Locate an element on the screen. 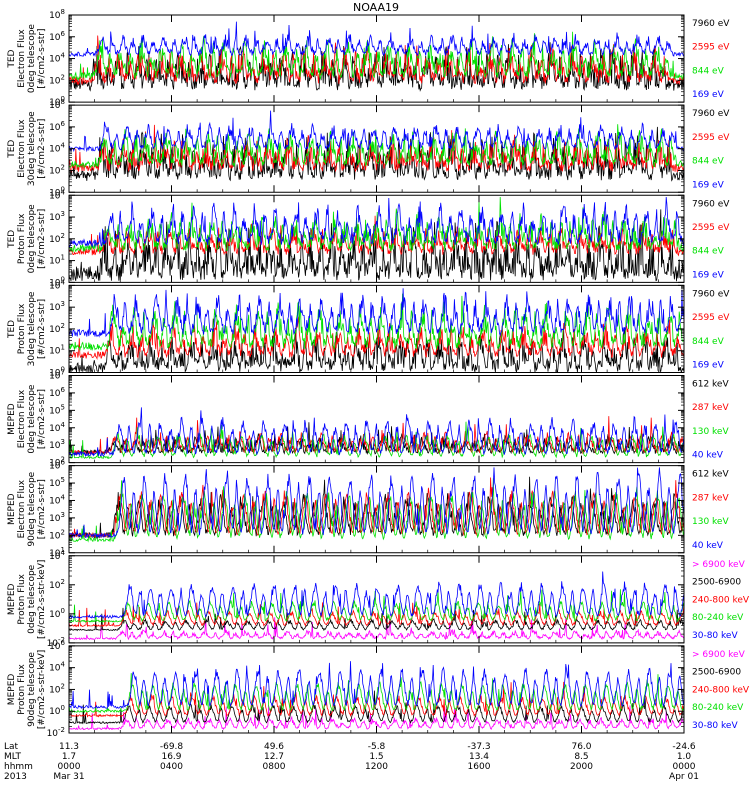  panel-3-data is located at coordinates (376, 239).